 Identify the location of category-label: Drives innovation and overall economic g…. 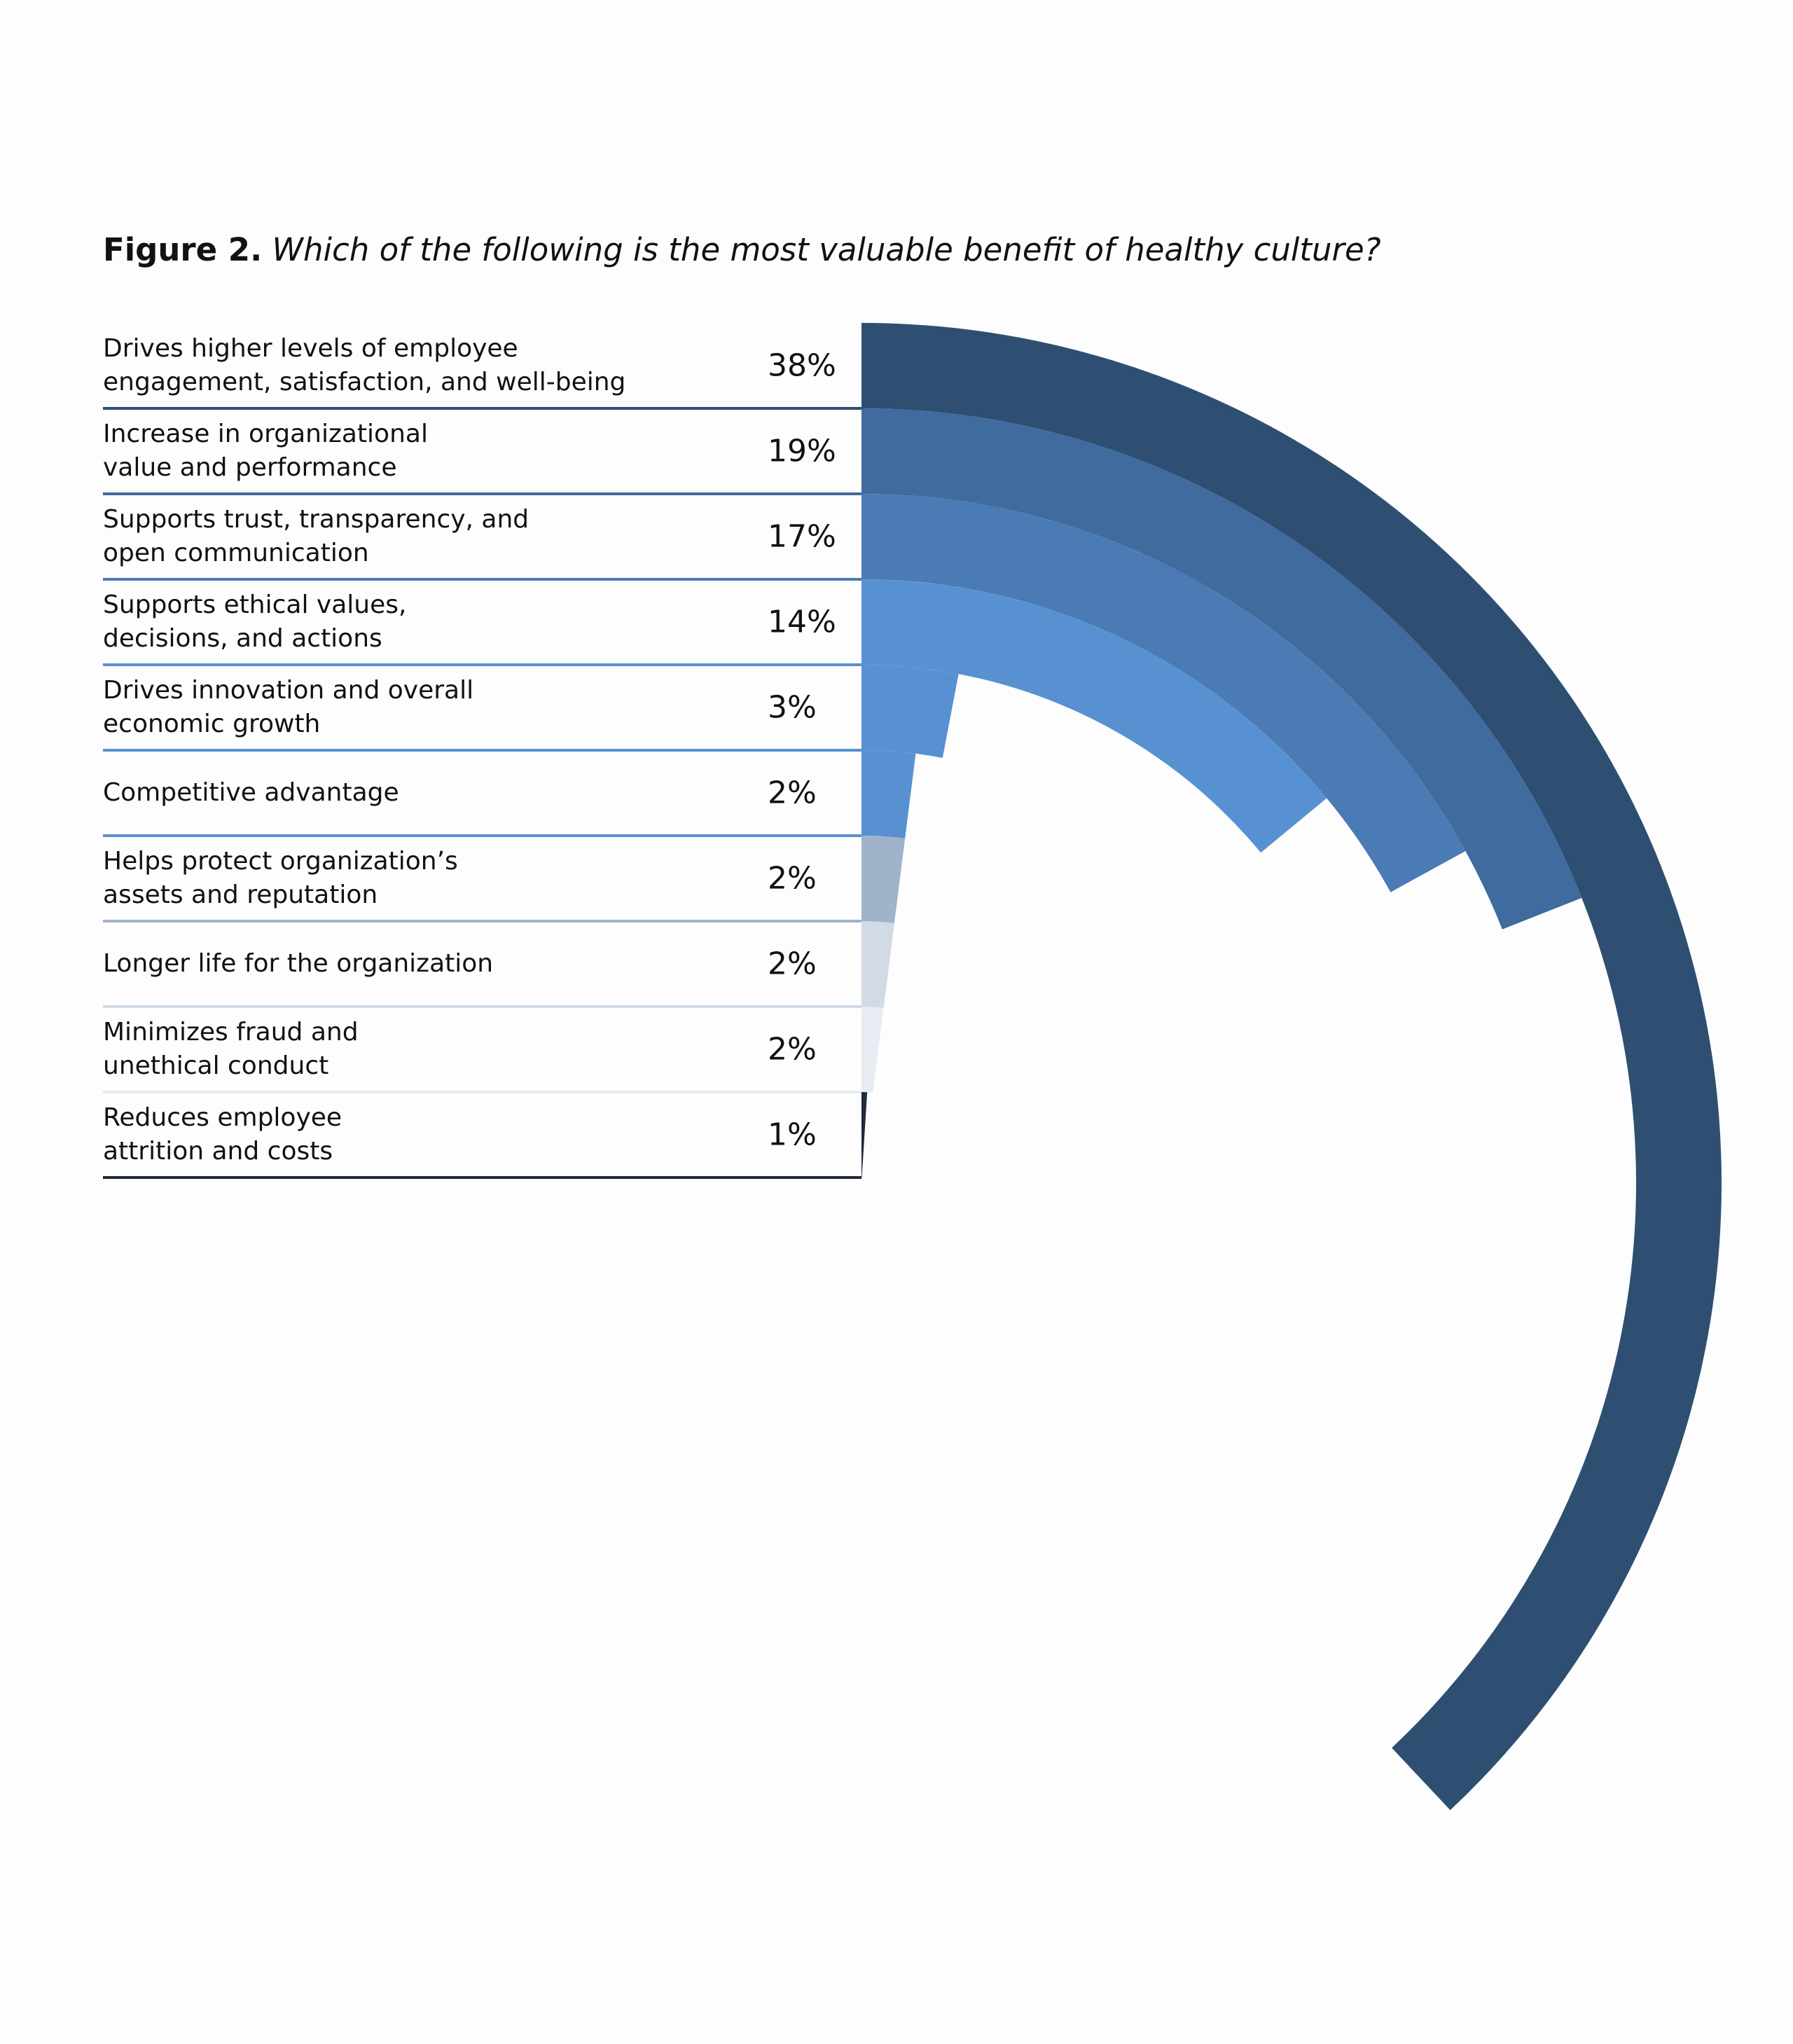
(288, 707).